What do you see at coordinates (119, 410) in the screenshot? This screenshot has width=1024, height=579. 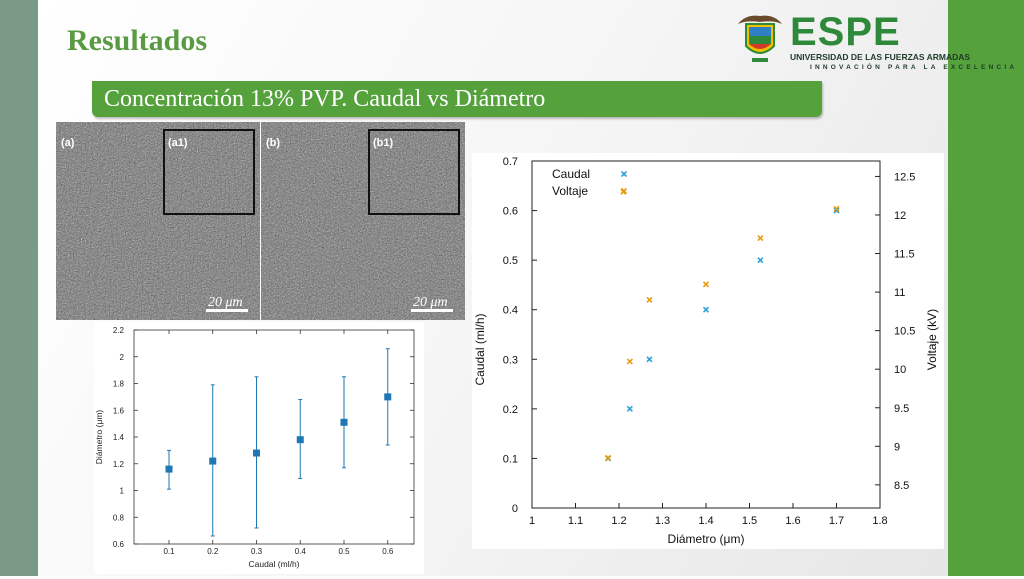 I see `y-tick-label: 1.6` at bounding box center [119, 410].